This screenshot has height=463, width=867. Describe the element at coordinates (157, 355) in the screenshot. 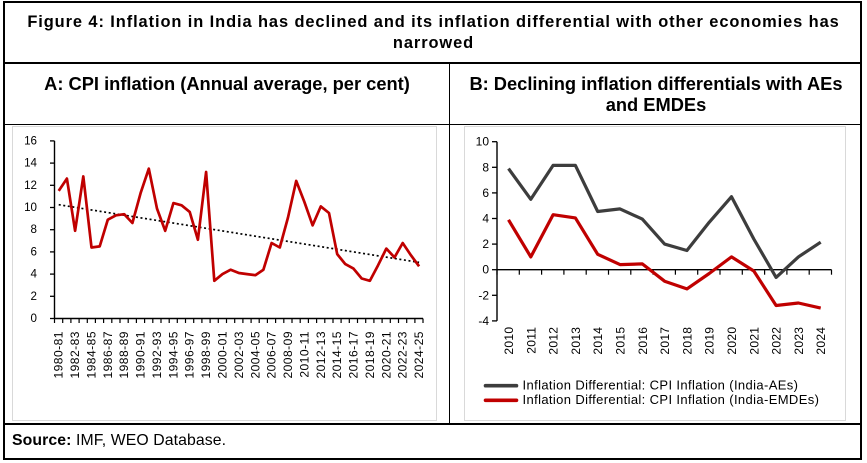

I see `svg-text: 1992-93` at that location.